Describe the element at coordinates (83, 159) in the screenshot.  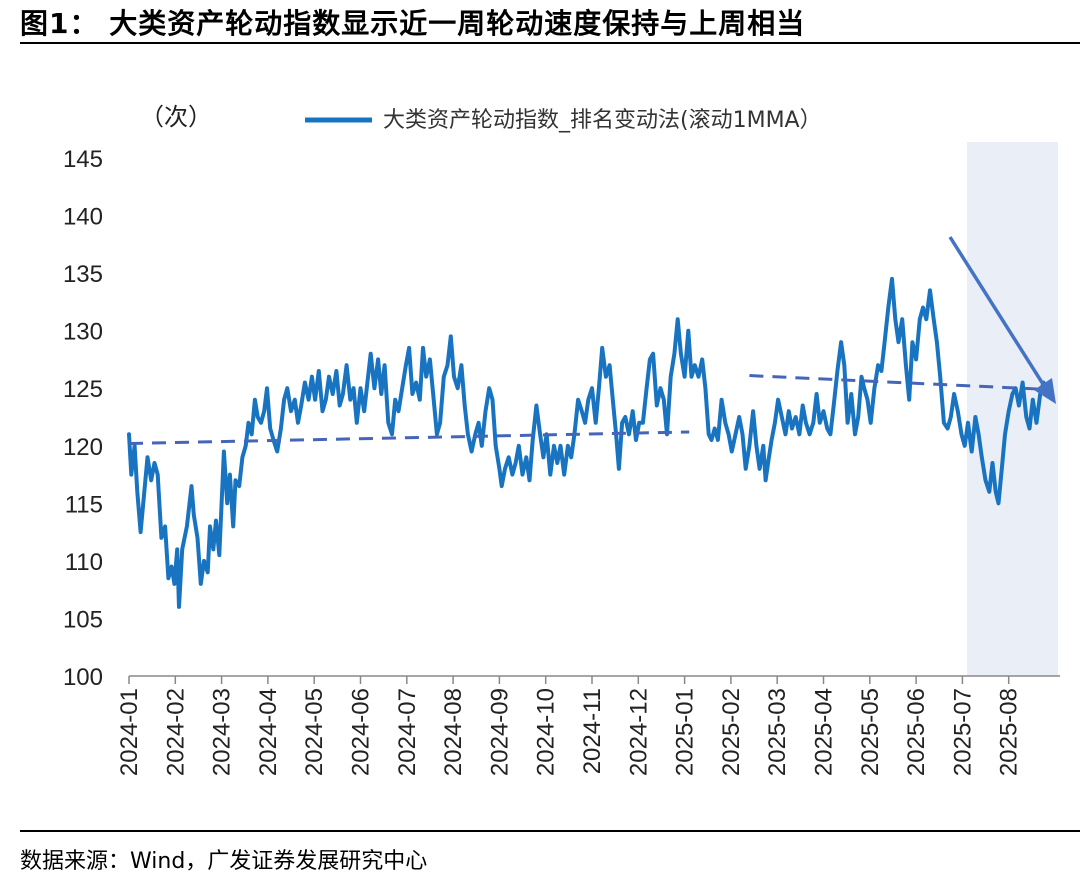
I see `y-tick-label: 145` at that location.